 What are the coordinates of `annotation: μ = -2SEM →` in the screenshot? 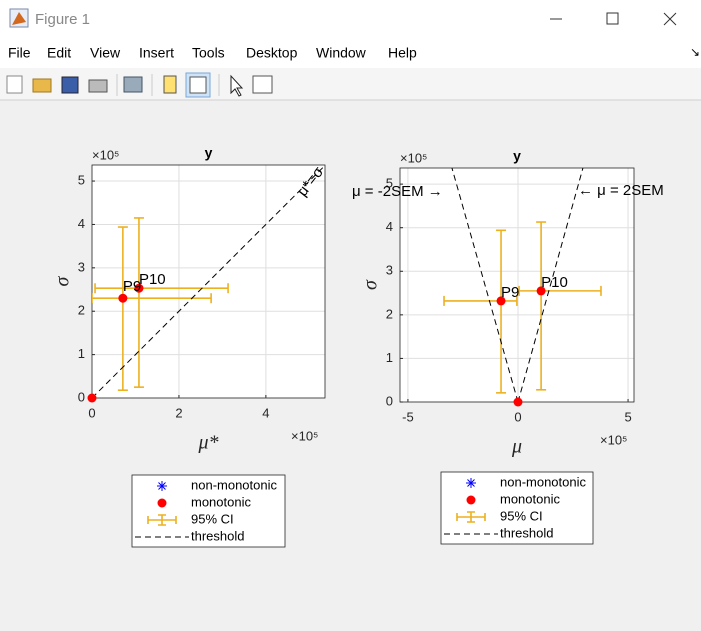 It's located at (397, 191).